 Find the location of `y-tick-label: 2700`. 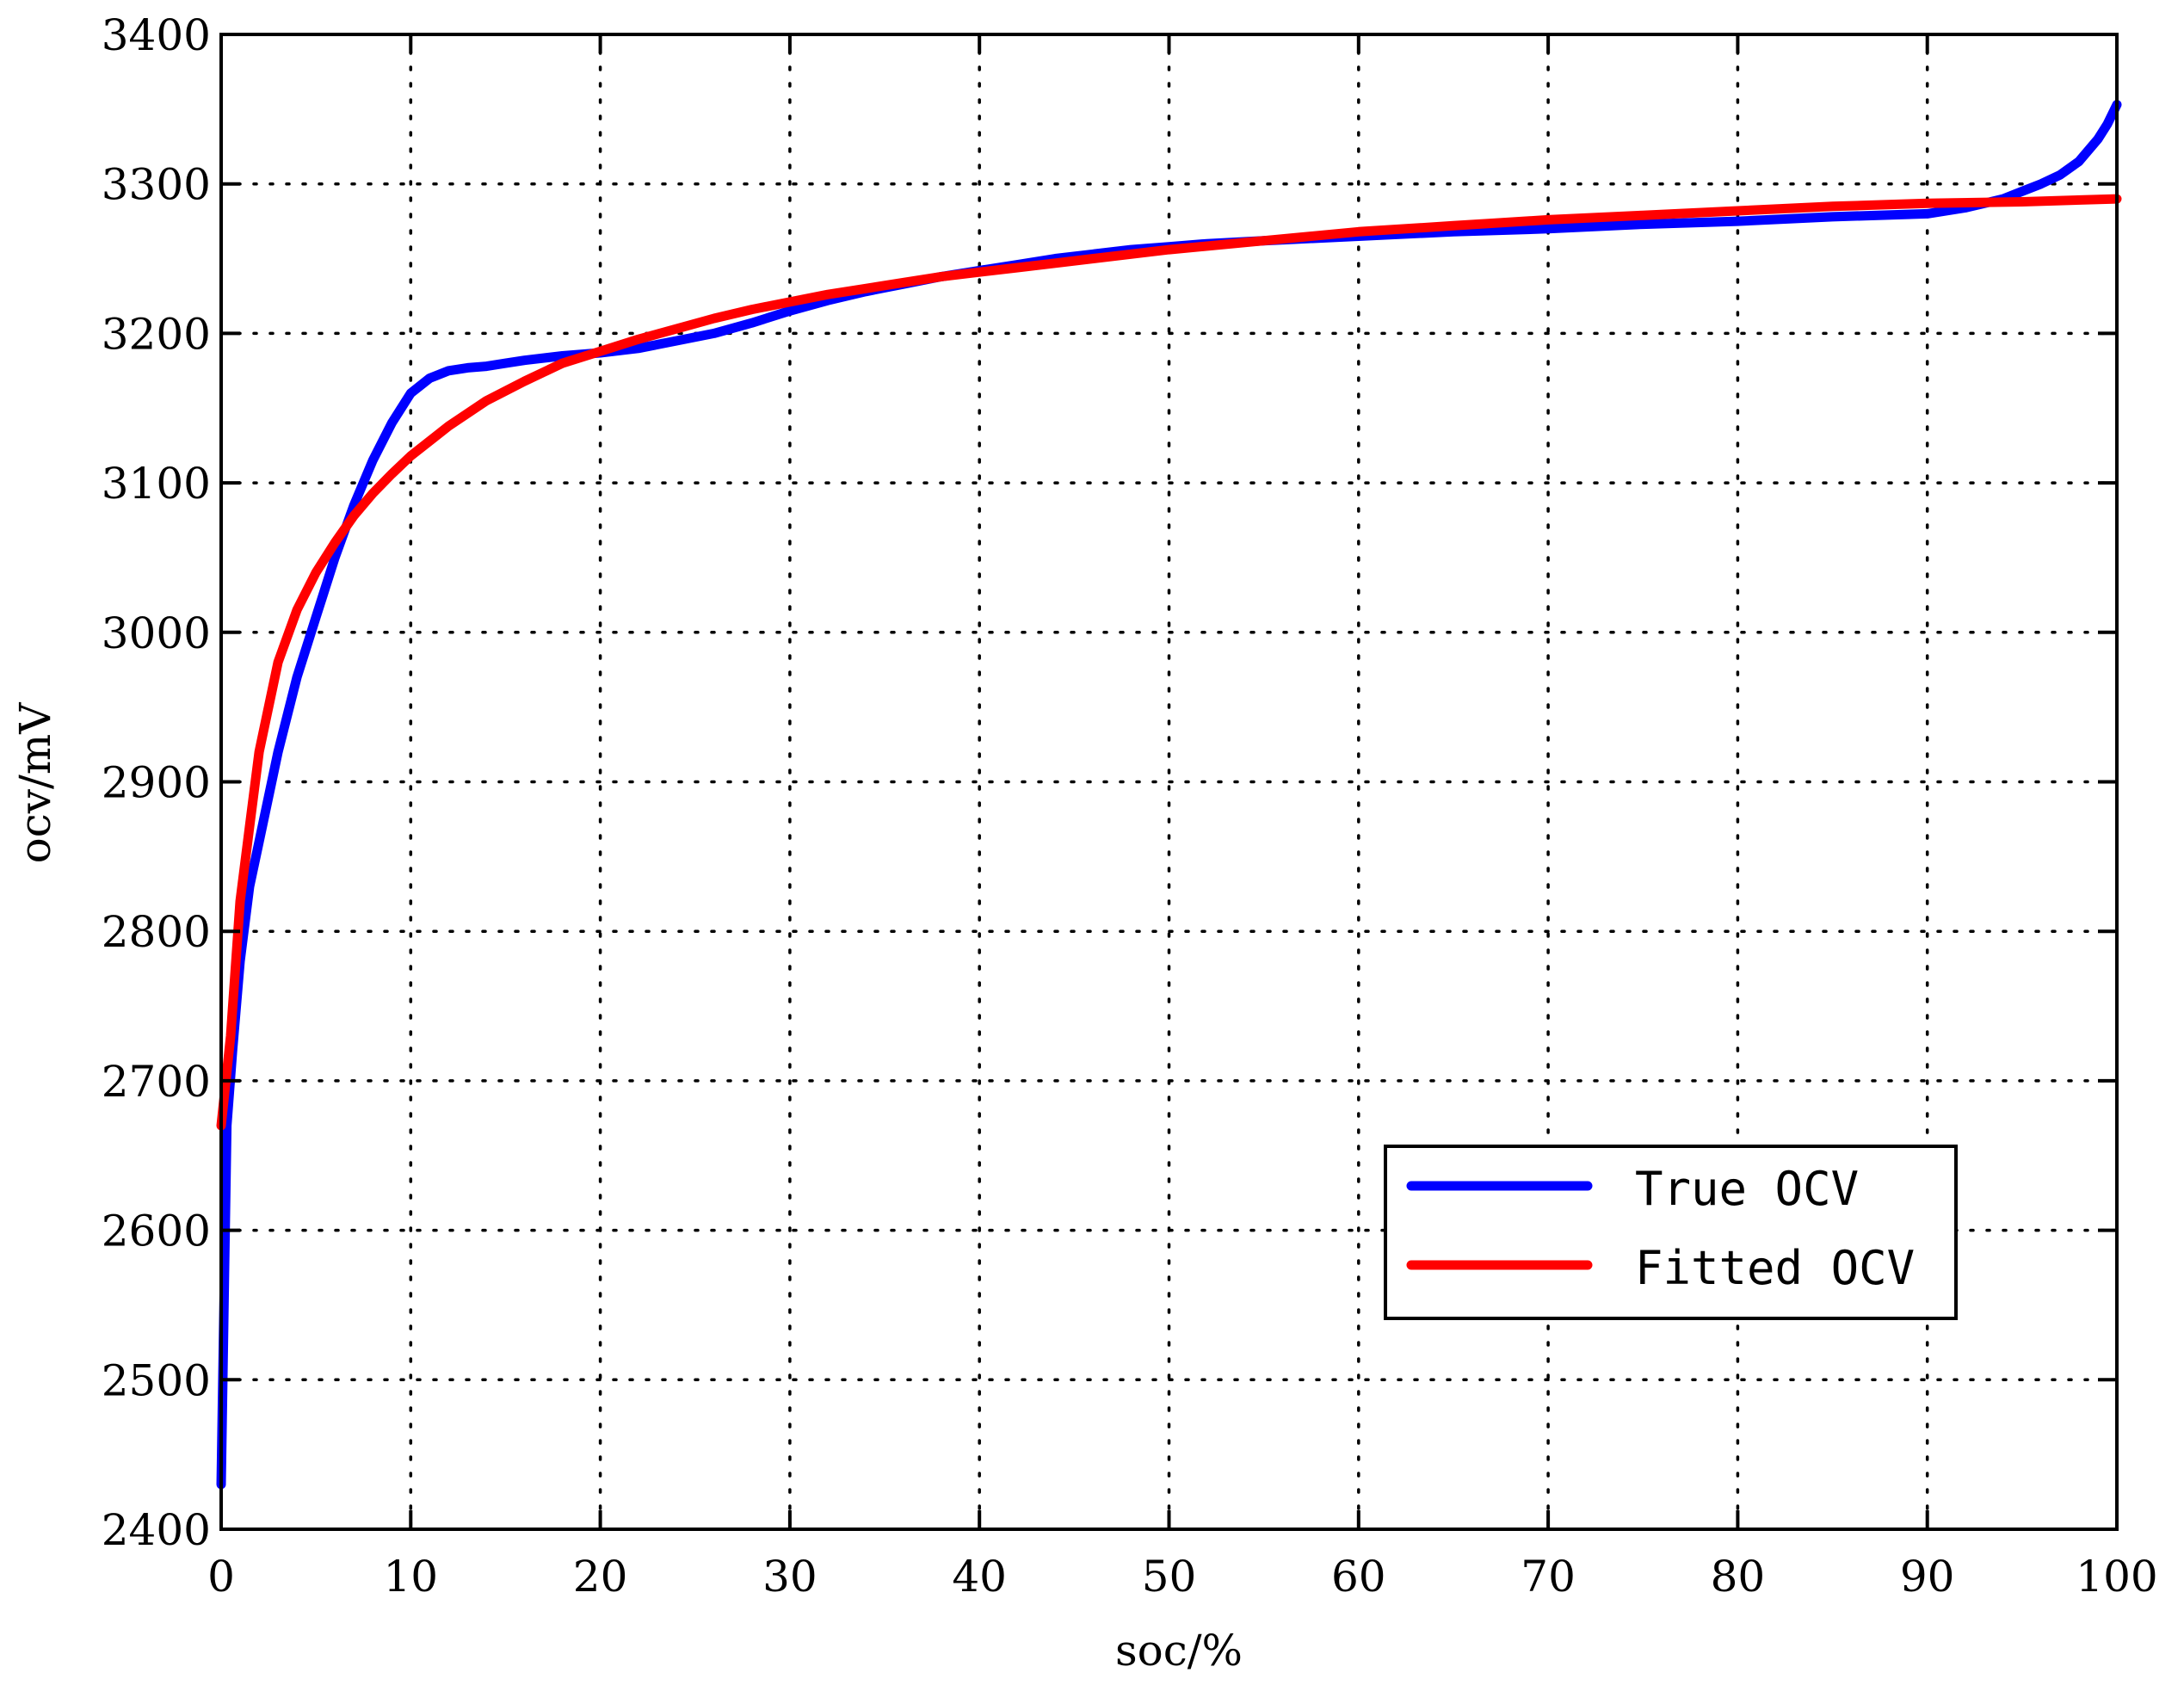

y-tick-label: 2700 is located at coordinates (156, 1082).